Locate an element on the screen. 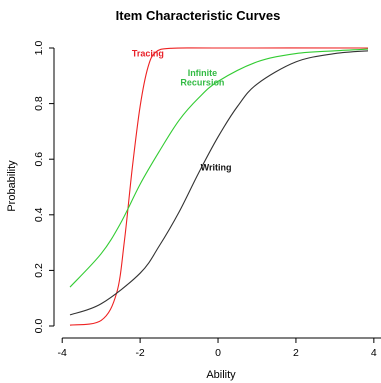  x-tick-label: -2 is located at coordinates (139, 353).